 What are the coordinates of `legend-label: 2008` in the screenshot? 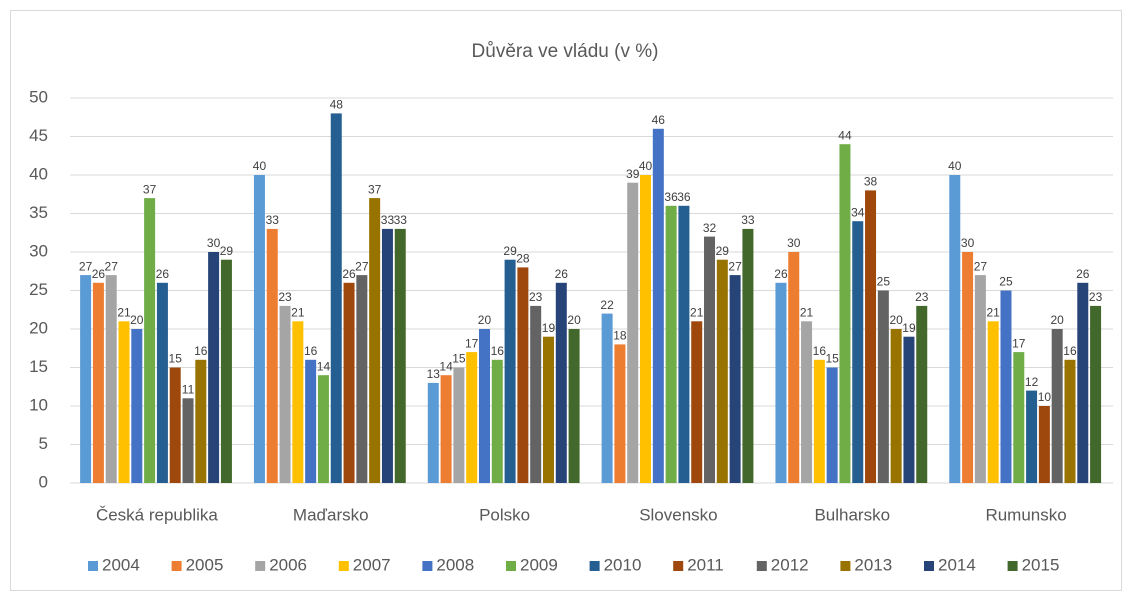 It's located at (455, 564).